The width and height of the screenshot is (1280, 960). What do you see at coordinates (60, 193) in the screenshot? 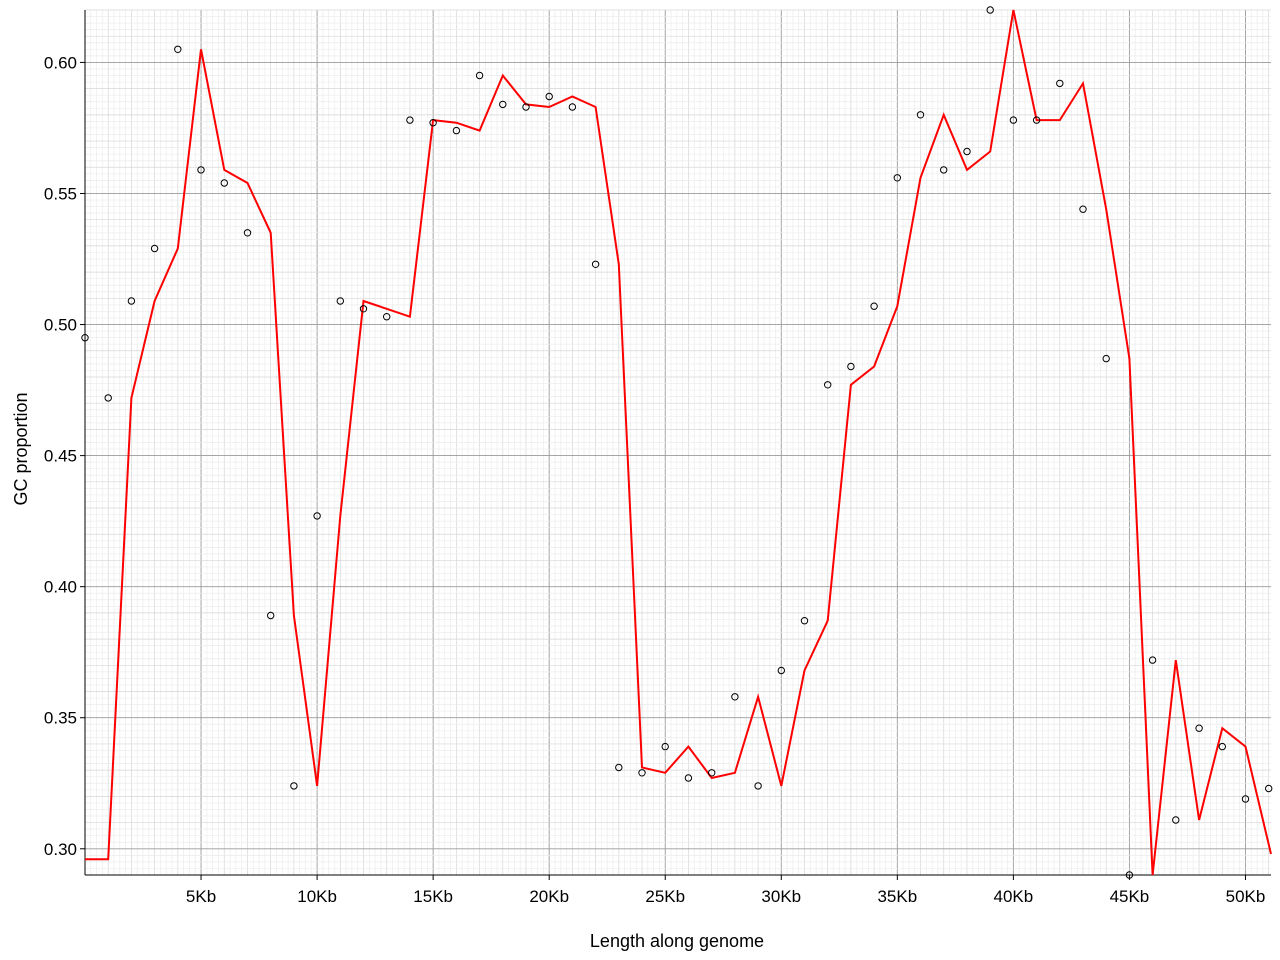
I see `y-tick-label: 0.55` at bounding box center [60, 193].